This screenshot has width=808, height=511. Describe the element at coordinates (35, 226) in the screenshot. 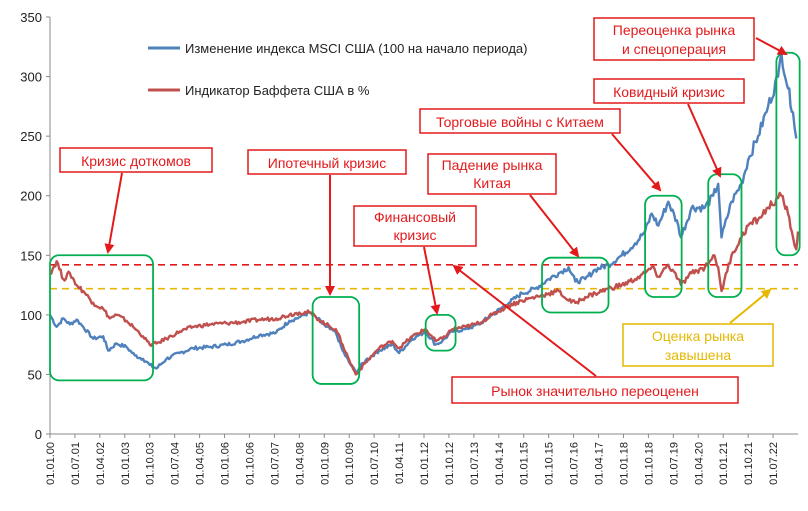

I see `y-axis: 0 50 100 150 200 250 300 350` at that location.